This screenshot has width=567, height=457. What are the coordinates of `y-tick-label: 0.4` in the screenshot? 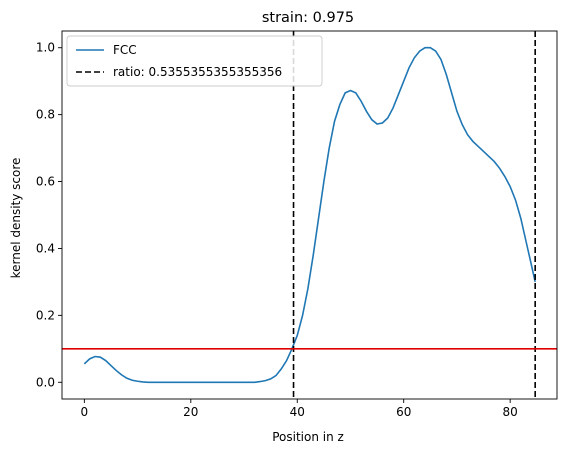 It's located at (45, 248).